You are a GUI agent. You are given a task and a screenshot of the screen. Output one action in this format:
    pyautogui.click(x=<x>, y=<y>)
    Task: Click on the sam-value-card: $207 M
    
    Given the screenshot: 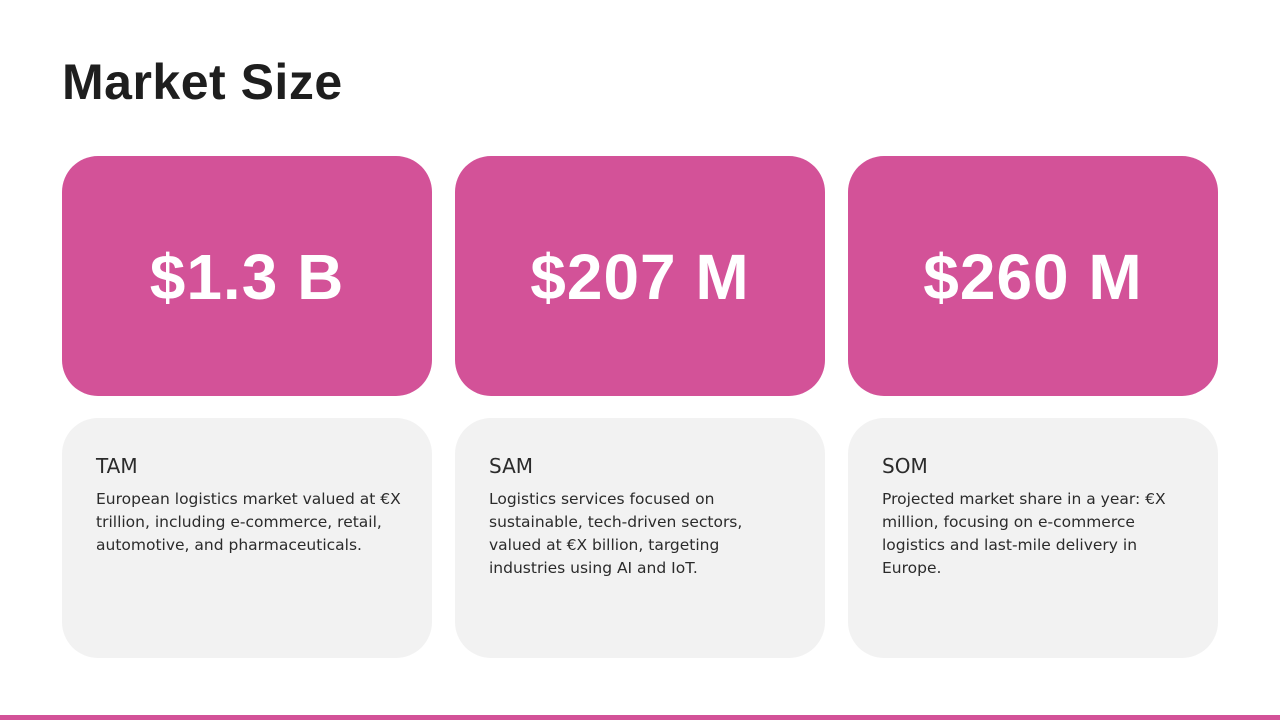 What is the action you would take?
    pyautogui.click(x=640, y=276)
    